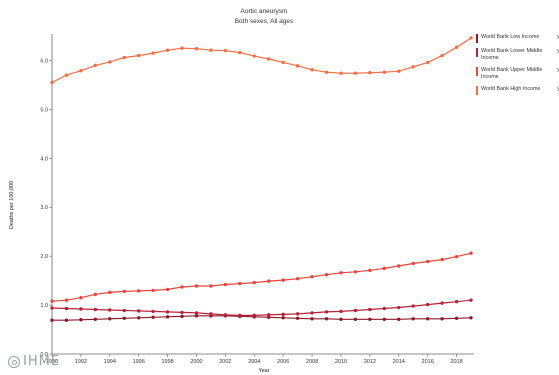  I want to click on legend-item: World Bank Upper Middle Income y, so click(517, 74).